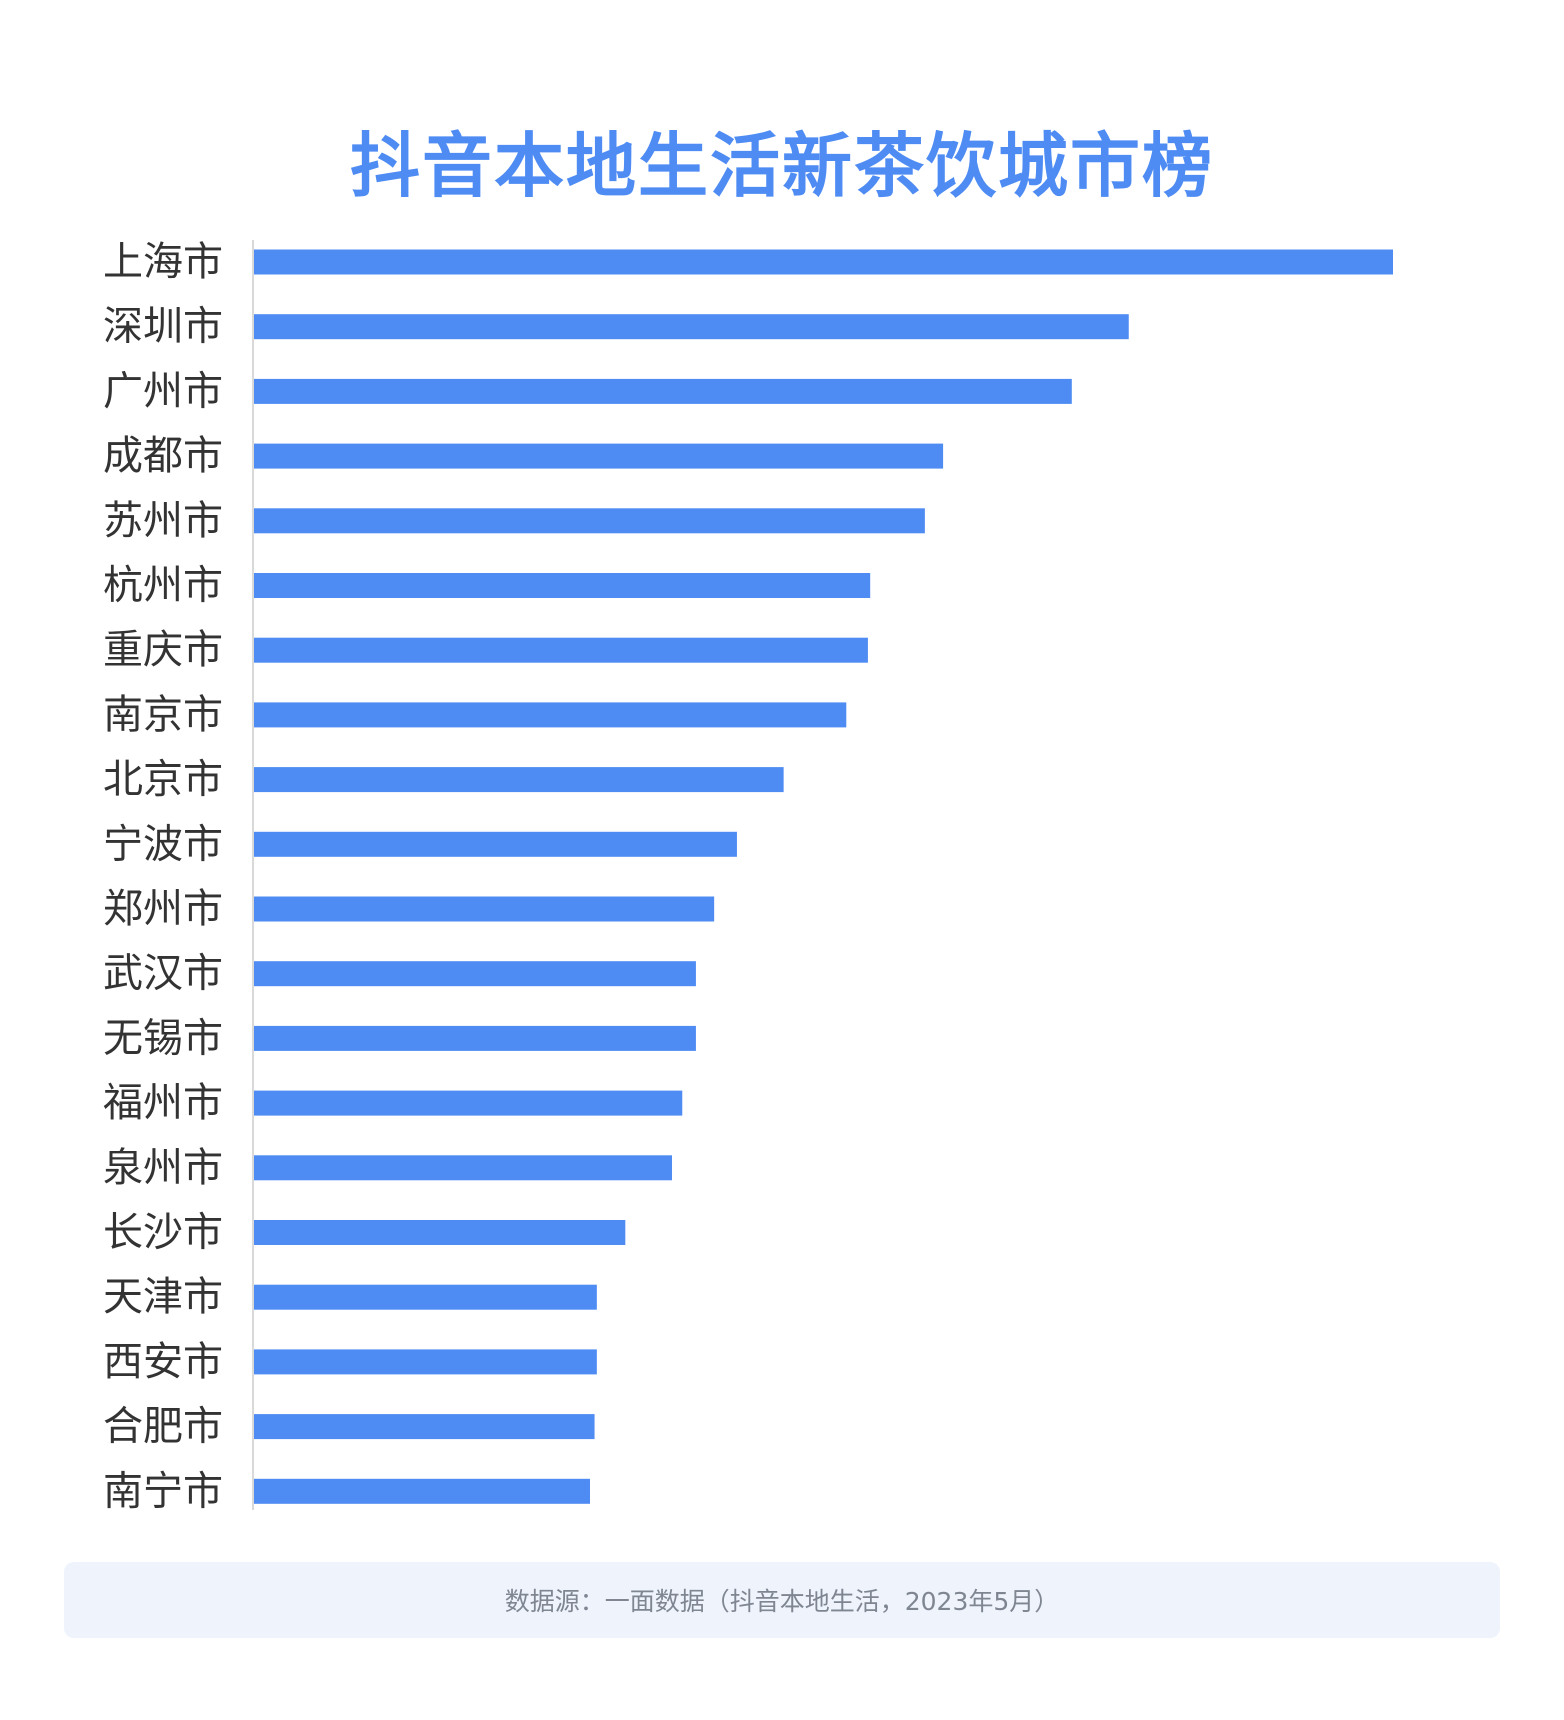 The height and width of the screenshot is (1720, 1564). Describe the element at coordinates (163, 780) in the screenshot. I see `category-label: 北京市` at that location.